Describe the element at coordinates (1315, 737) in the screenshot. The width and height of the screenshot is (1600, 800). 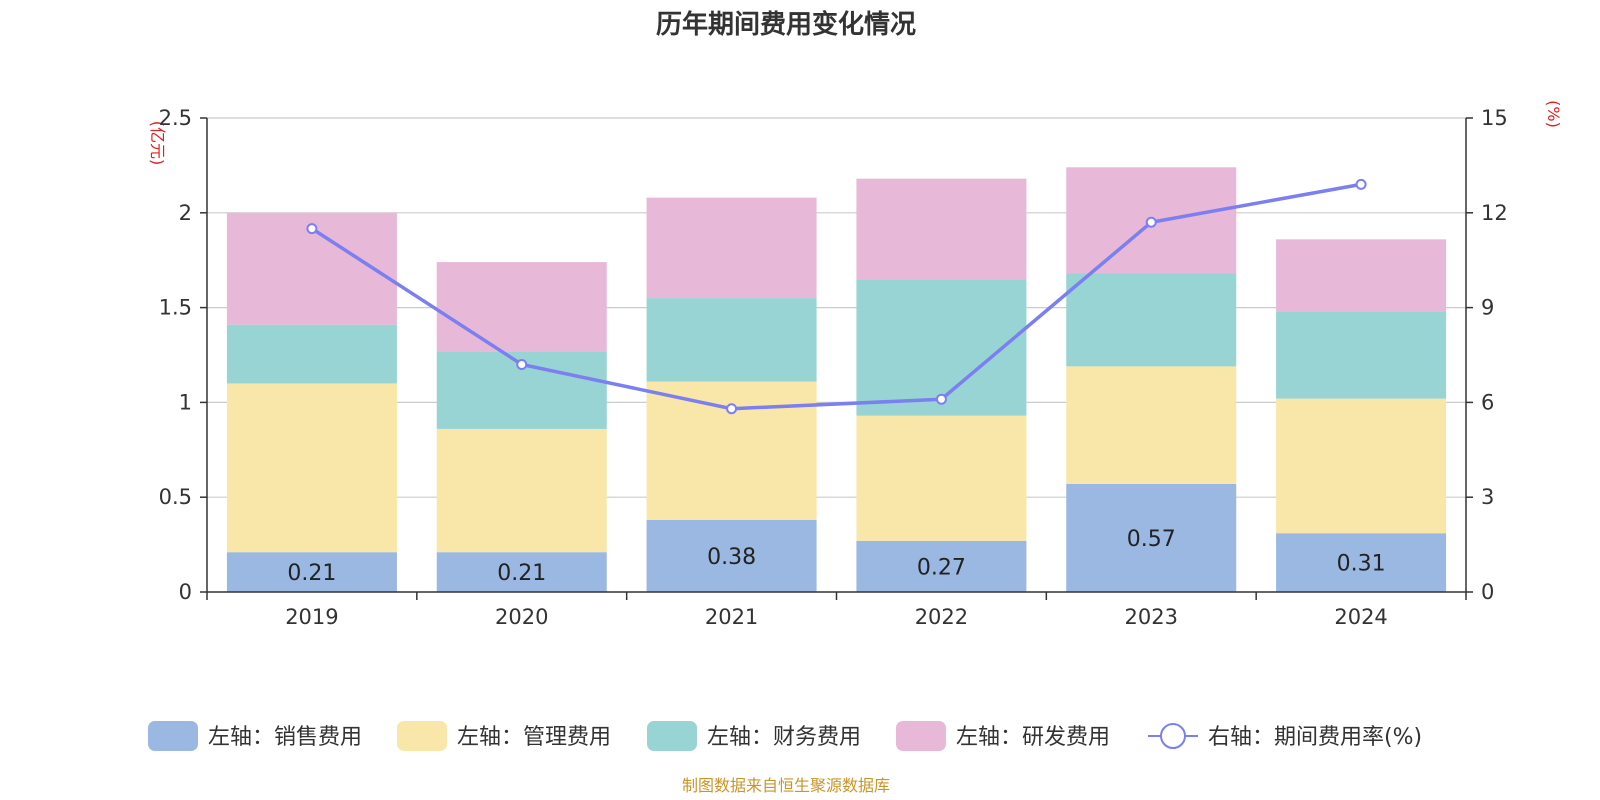
I see `legend-label: 右轴：期间费用率(%)` at that location.